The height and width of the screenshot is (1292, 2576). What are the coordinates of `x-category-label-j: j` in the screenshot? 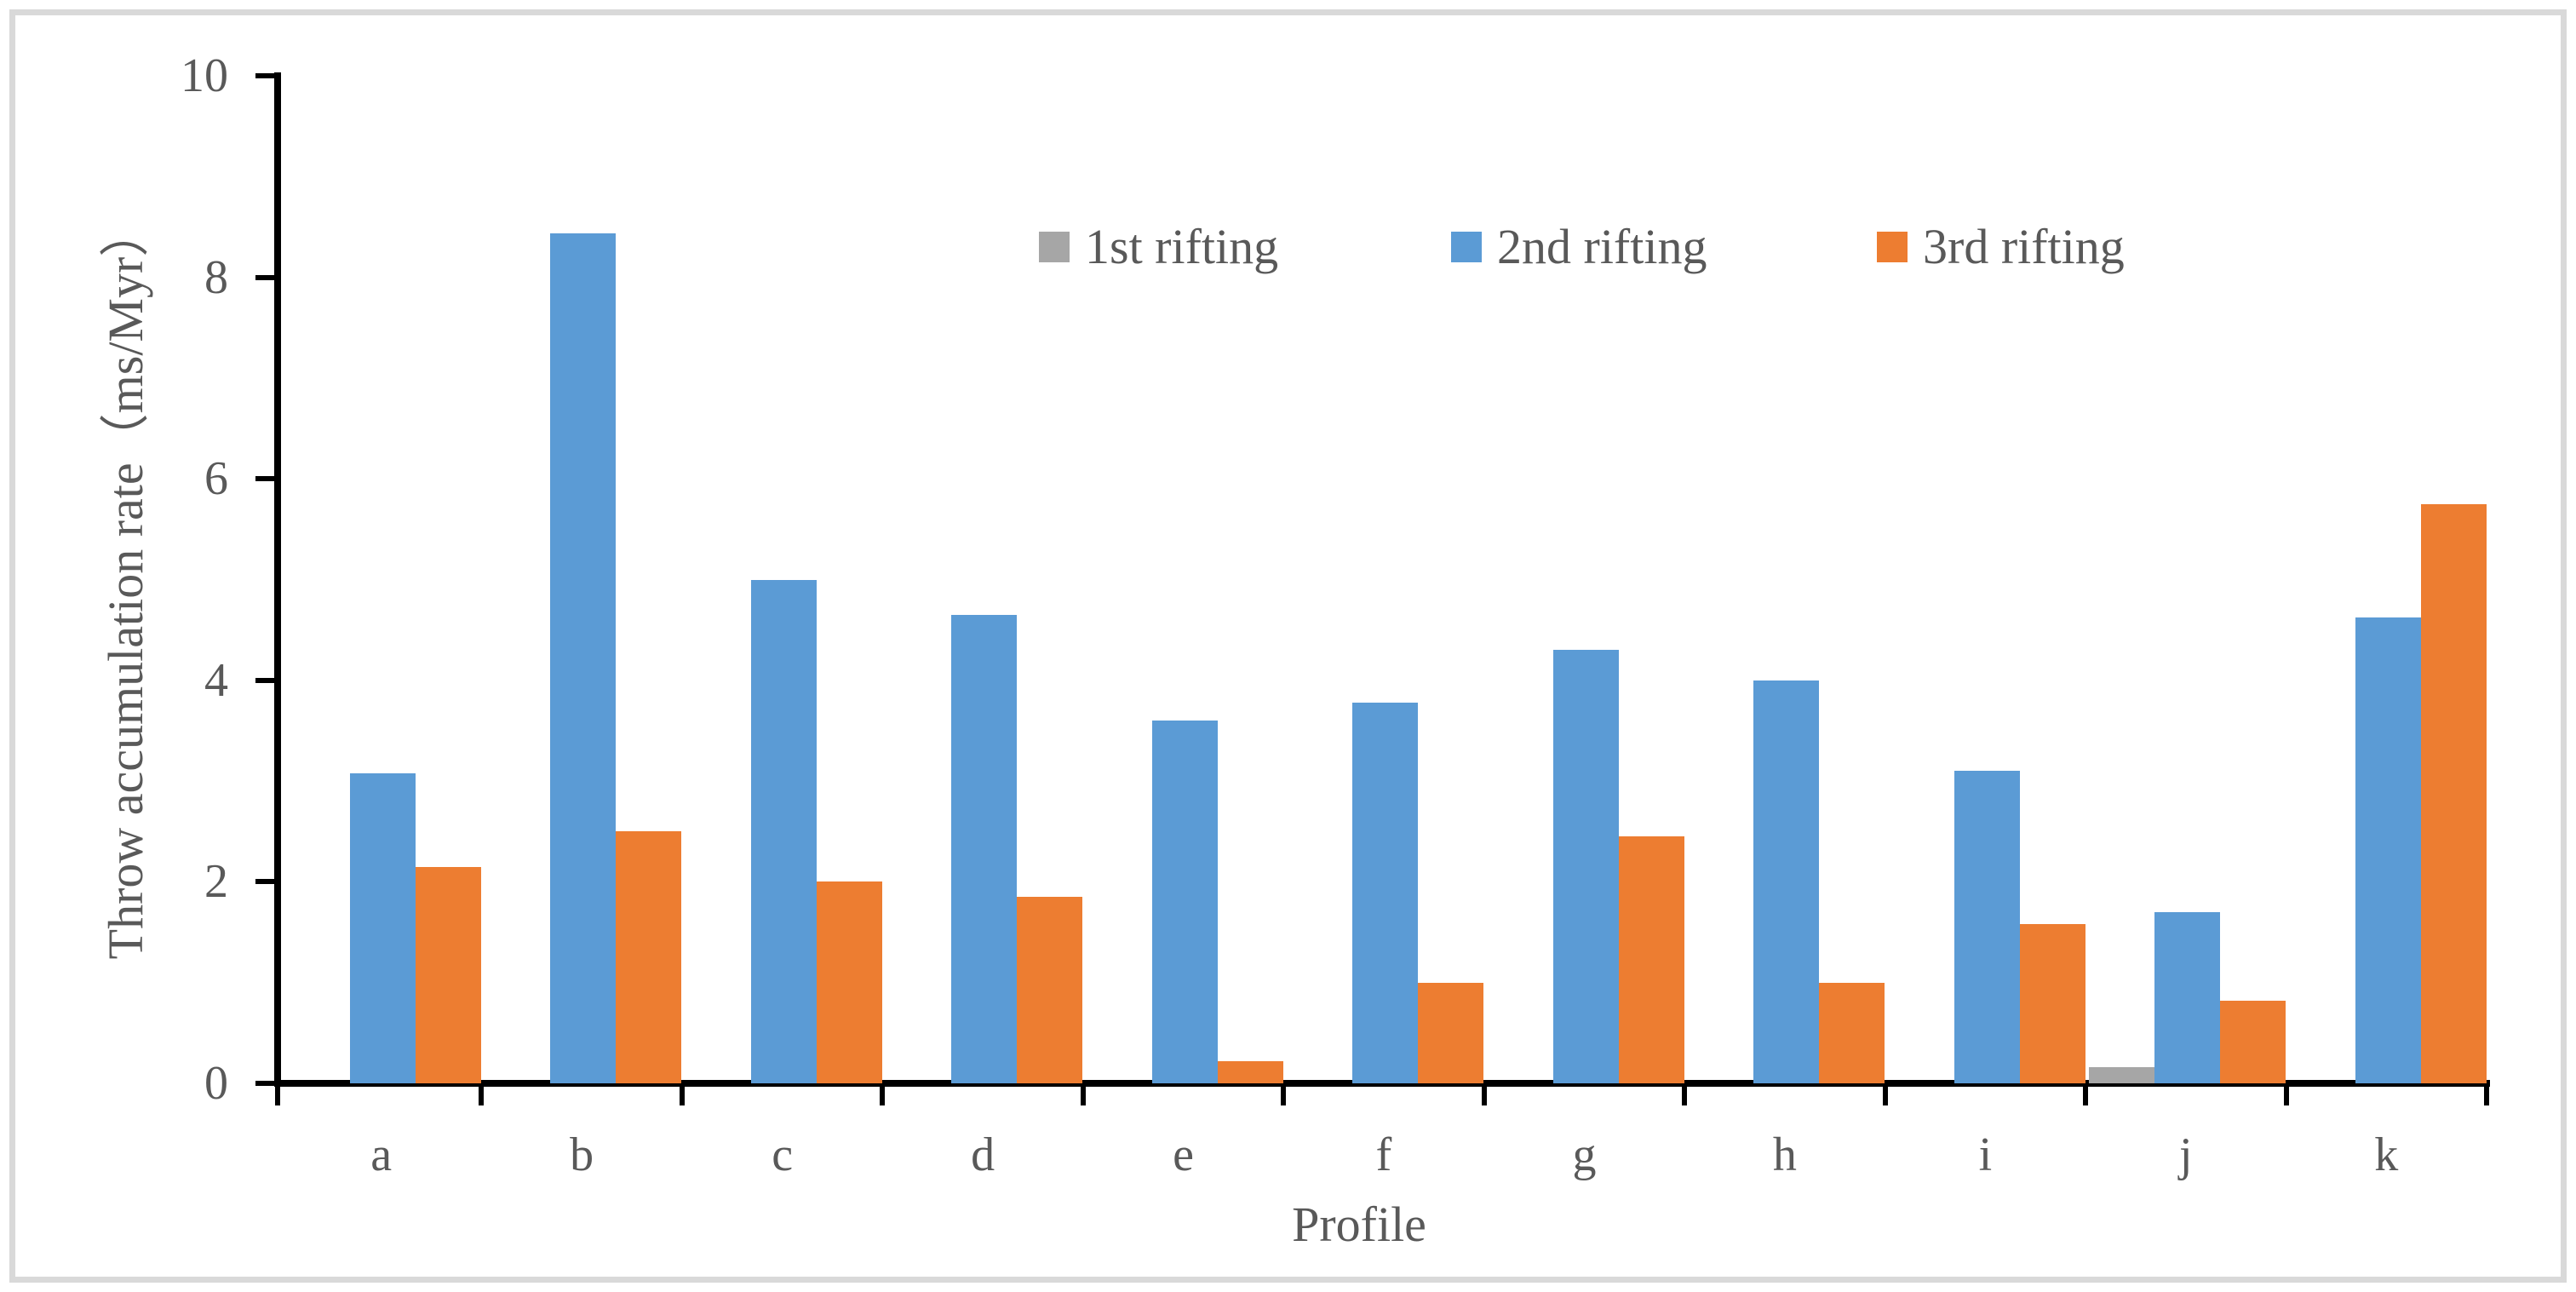 It's located at (2186, 1154).